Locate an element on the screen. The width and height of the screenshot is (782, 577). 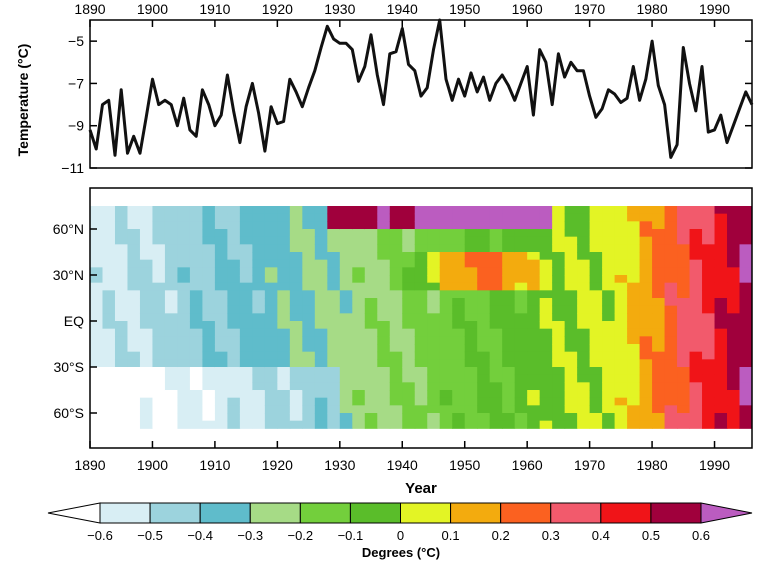
colorbar-cell is located at coordinates (325, 513).